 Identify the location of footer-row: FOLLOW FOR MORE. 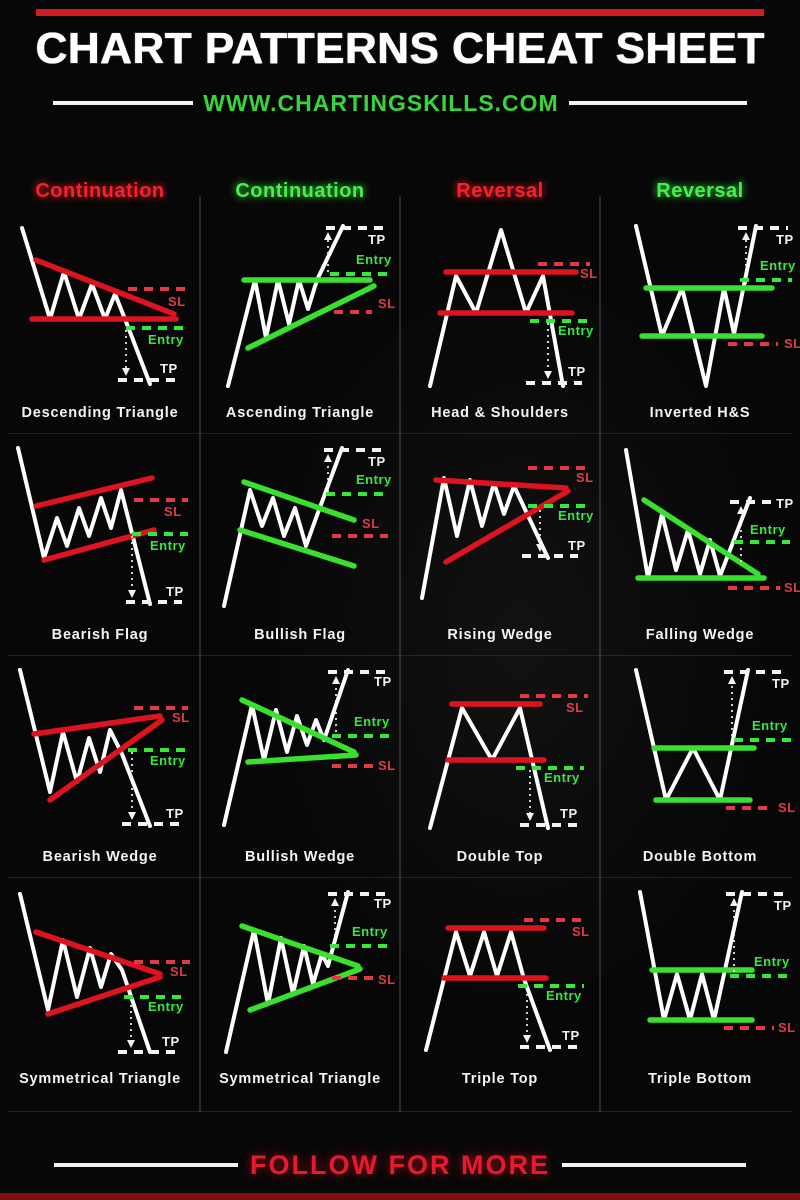
(400, 1165).